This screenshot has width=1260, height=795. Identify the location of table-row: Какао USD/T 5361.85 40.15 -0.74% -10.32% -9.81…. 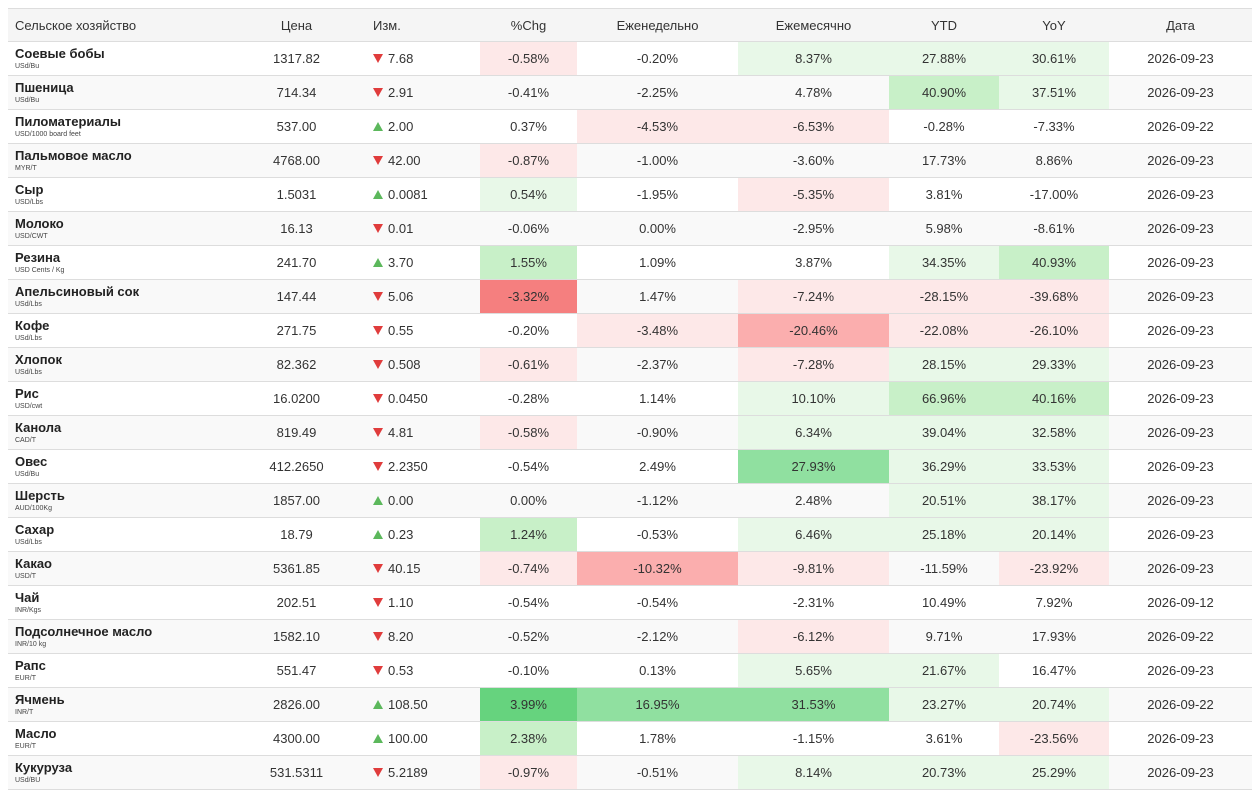
(630, 568).